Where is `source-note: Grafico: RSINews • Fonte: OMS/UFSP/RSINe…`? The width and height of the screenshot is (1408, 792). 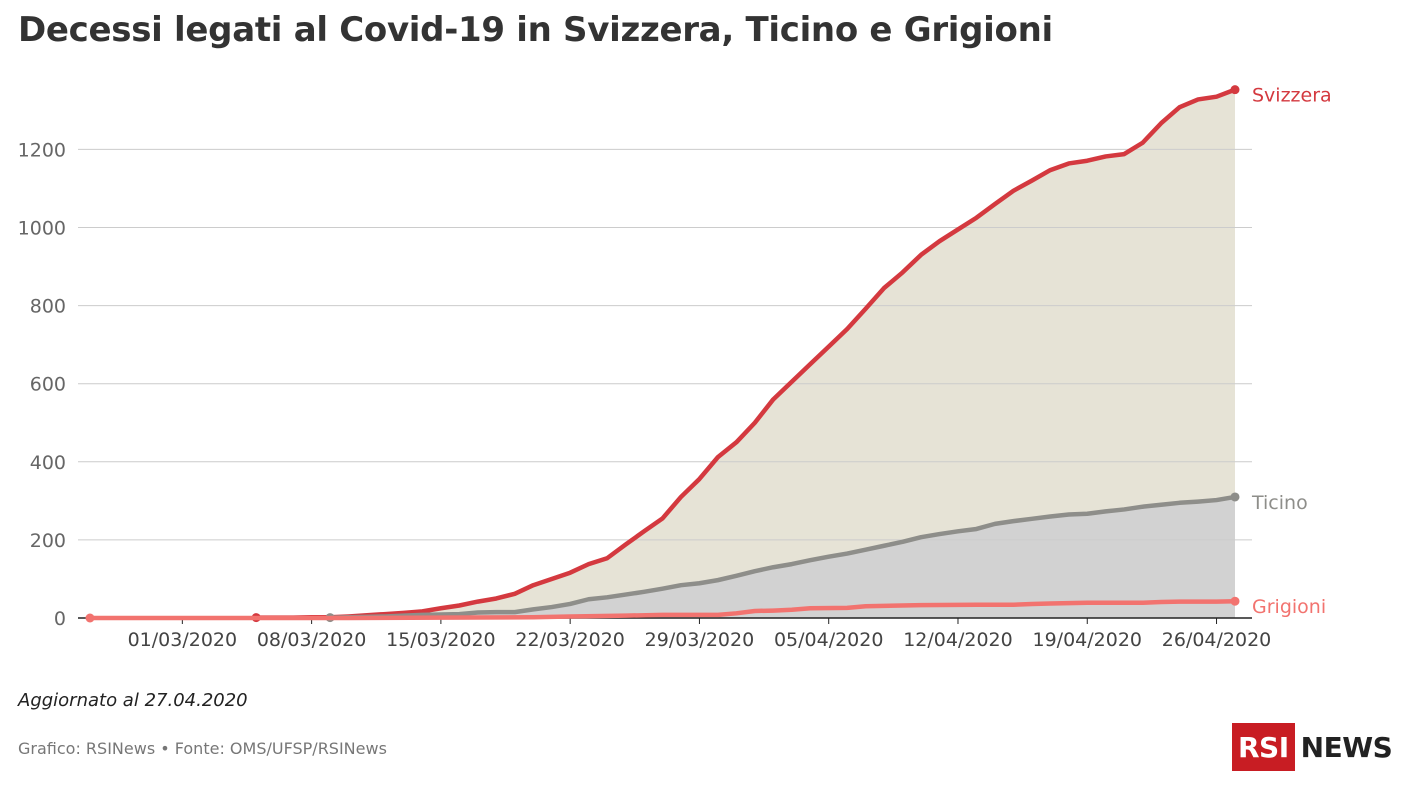
source-note: Grafico: RSINews • Fonte: OMS/UFSP/RSINe… is located at coordinates (202, 748).